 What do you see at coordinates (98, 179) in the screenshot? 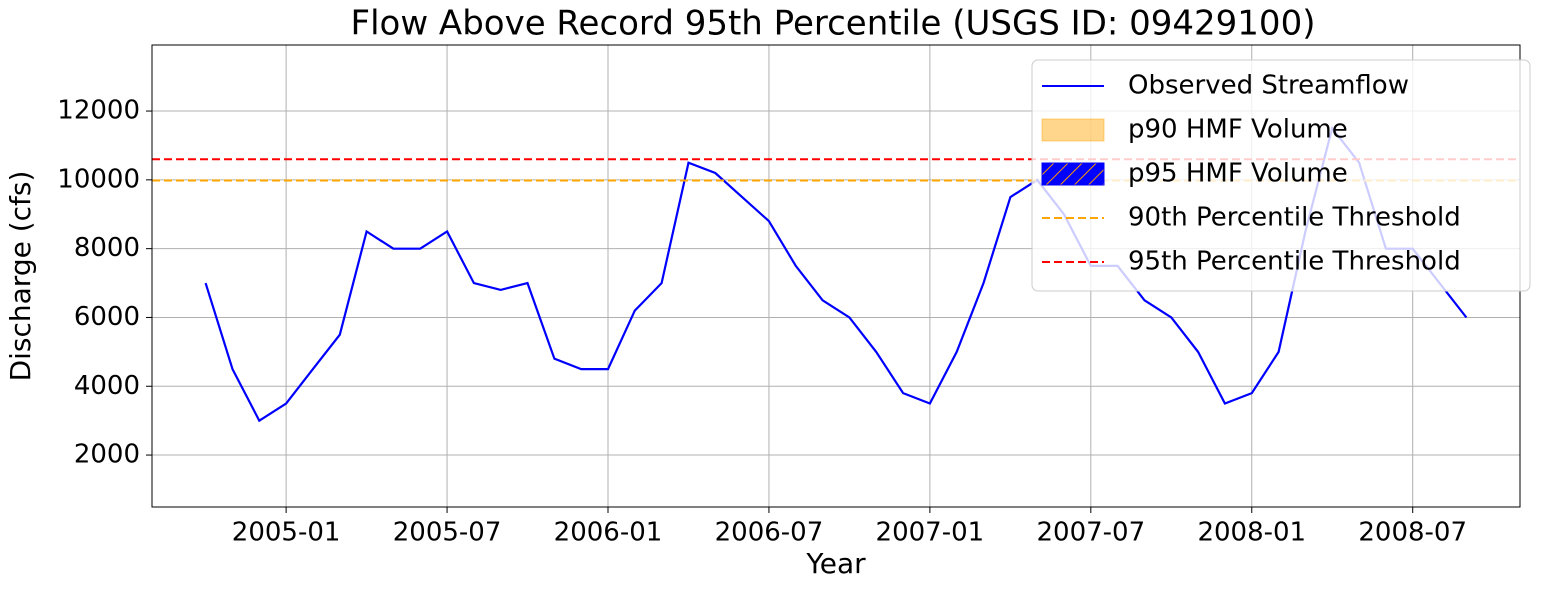
I see `y-tick-label: 10000` at bounding box center [98, 179].